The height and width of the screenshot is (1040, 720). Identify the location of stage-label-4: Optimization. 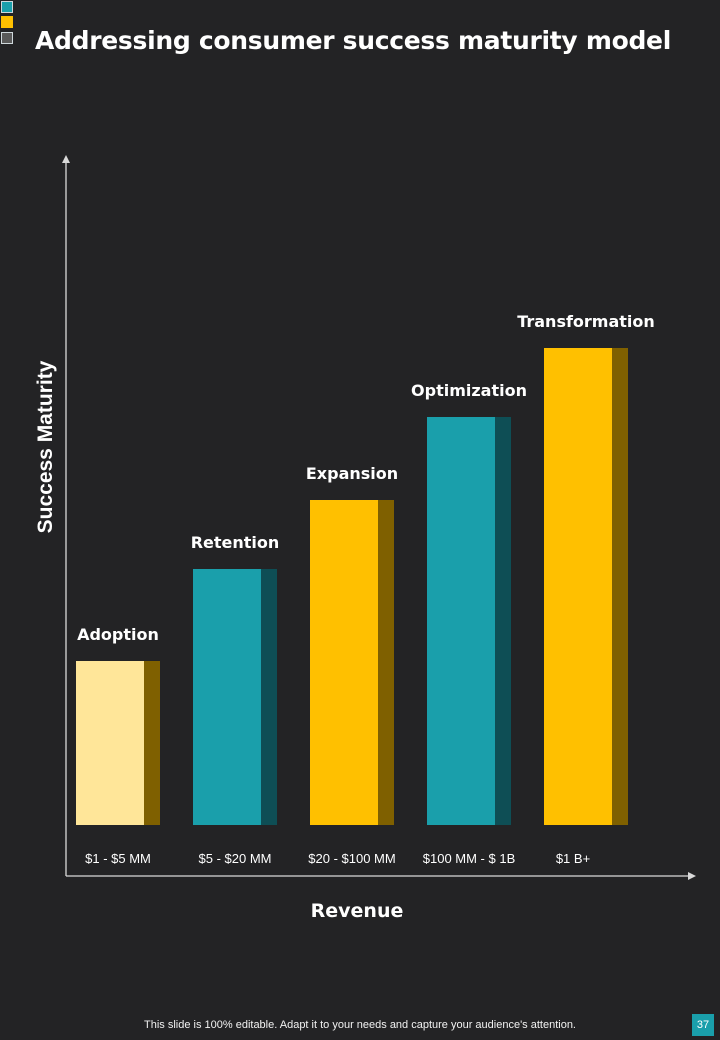
(469, 390).